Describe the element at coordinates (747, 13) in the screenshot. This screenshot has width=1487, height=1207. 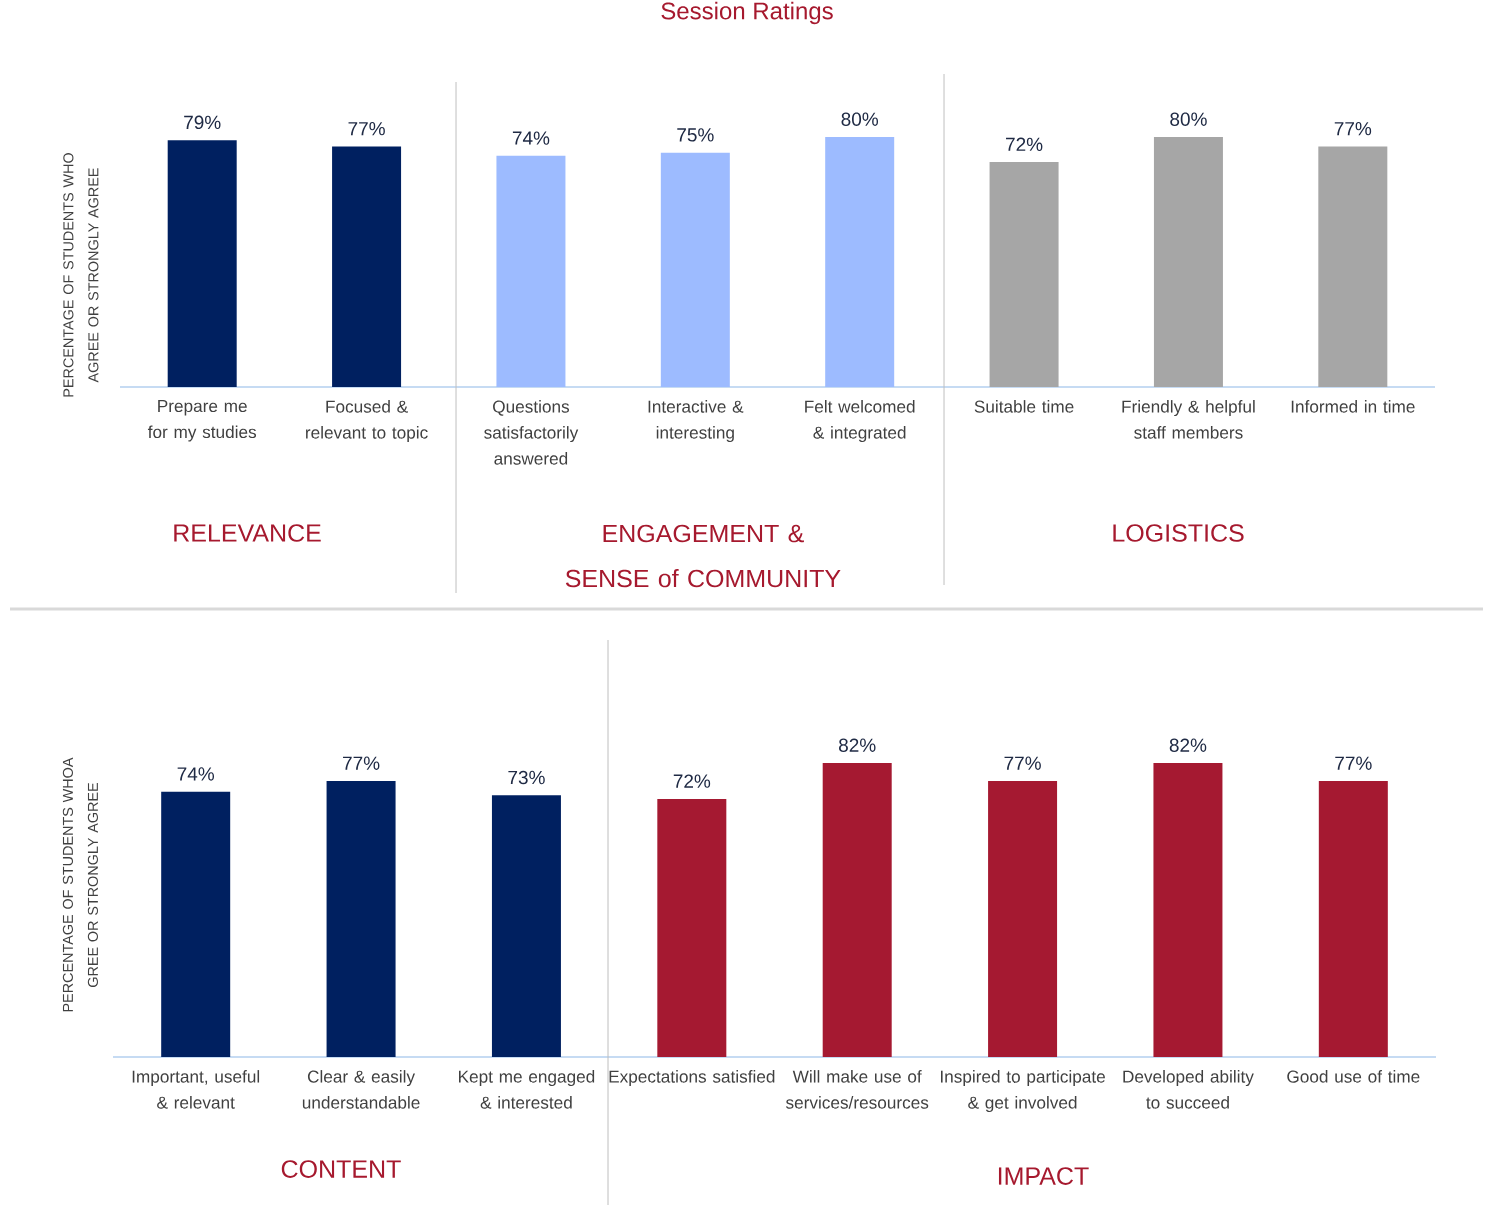
I see `chart-title: Session Ratings` at that location.